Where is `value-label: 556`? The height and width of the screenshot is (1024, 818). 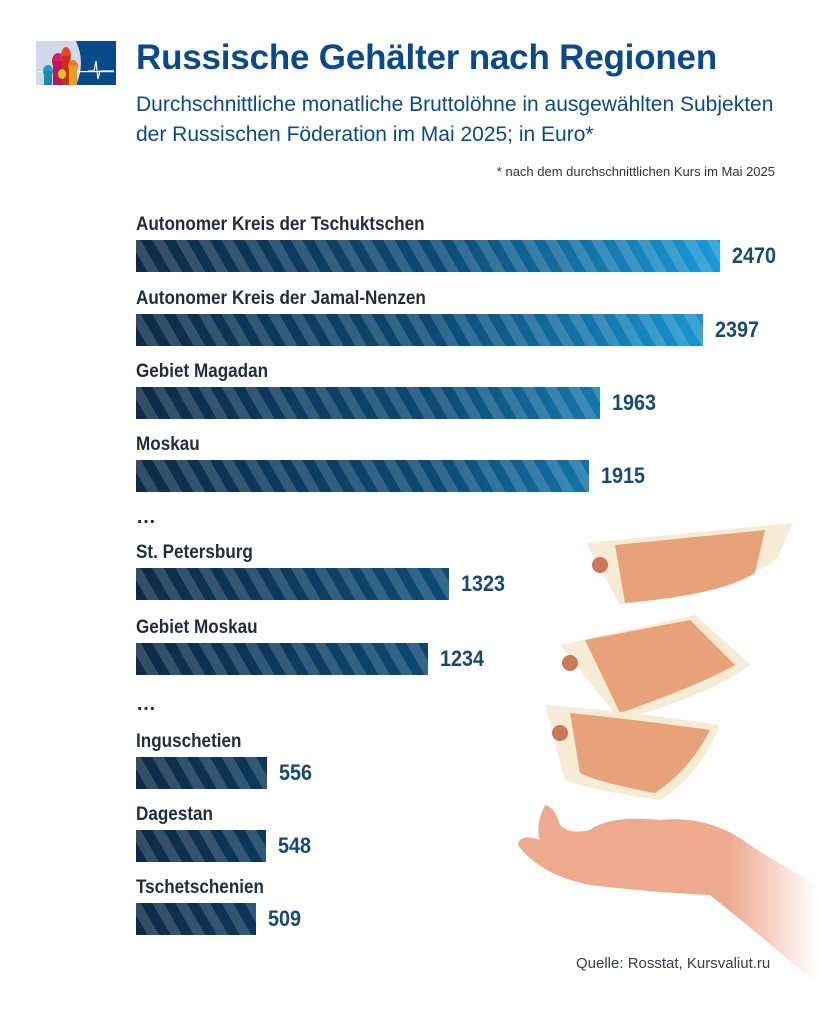
value-label: 556 is located at coordinates (296, 772).